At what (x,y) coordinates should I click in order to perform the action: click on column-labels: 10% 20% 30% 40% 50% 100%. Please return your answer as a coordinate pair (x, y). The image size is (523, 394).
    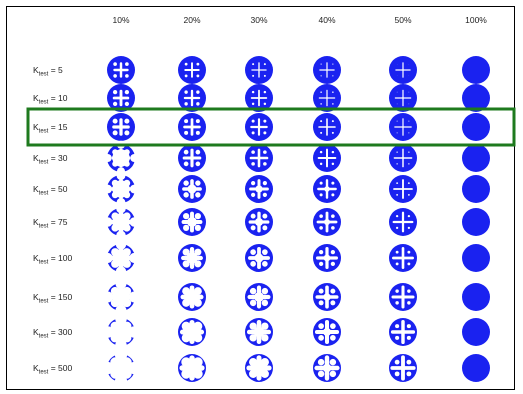
    Looking at the image, I should click on (299, 20).